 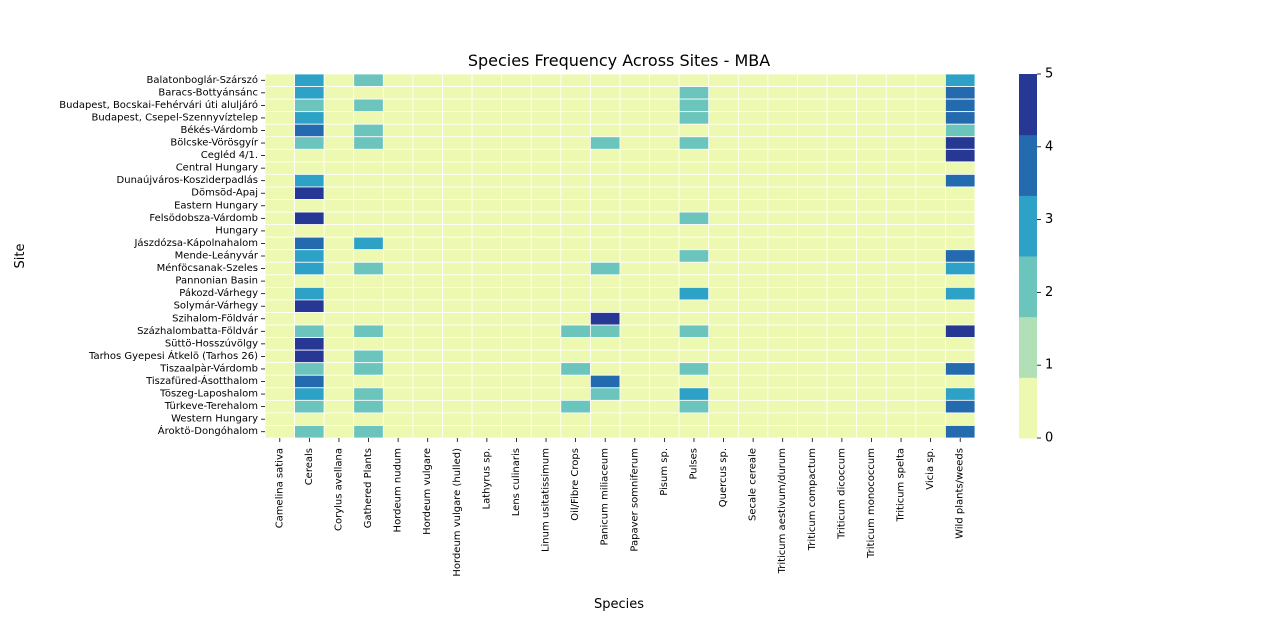 I want to click on colorbar-tick-label: 4, so click(x=1049, y=146).